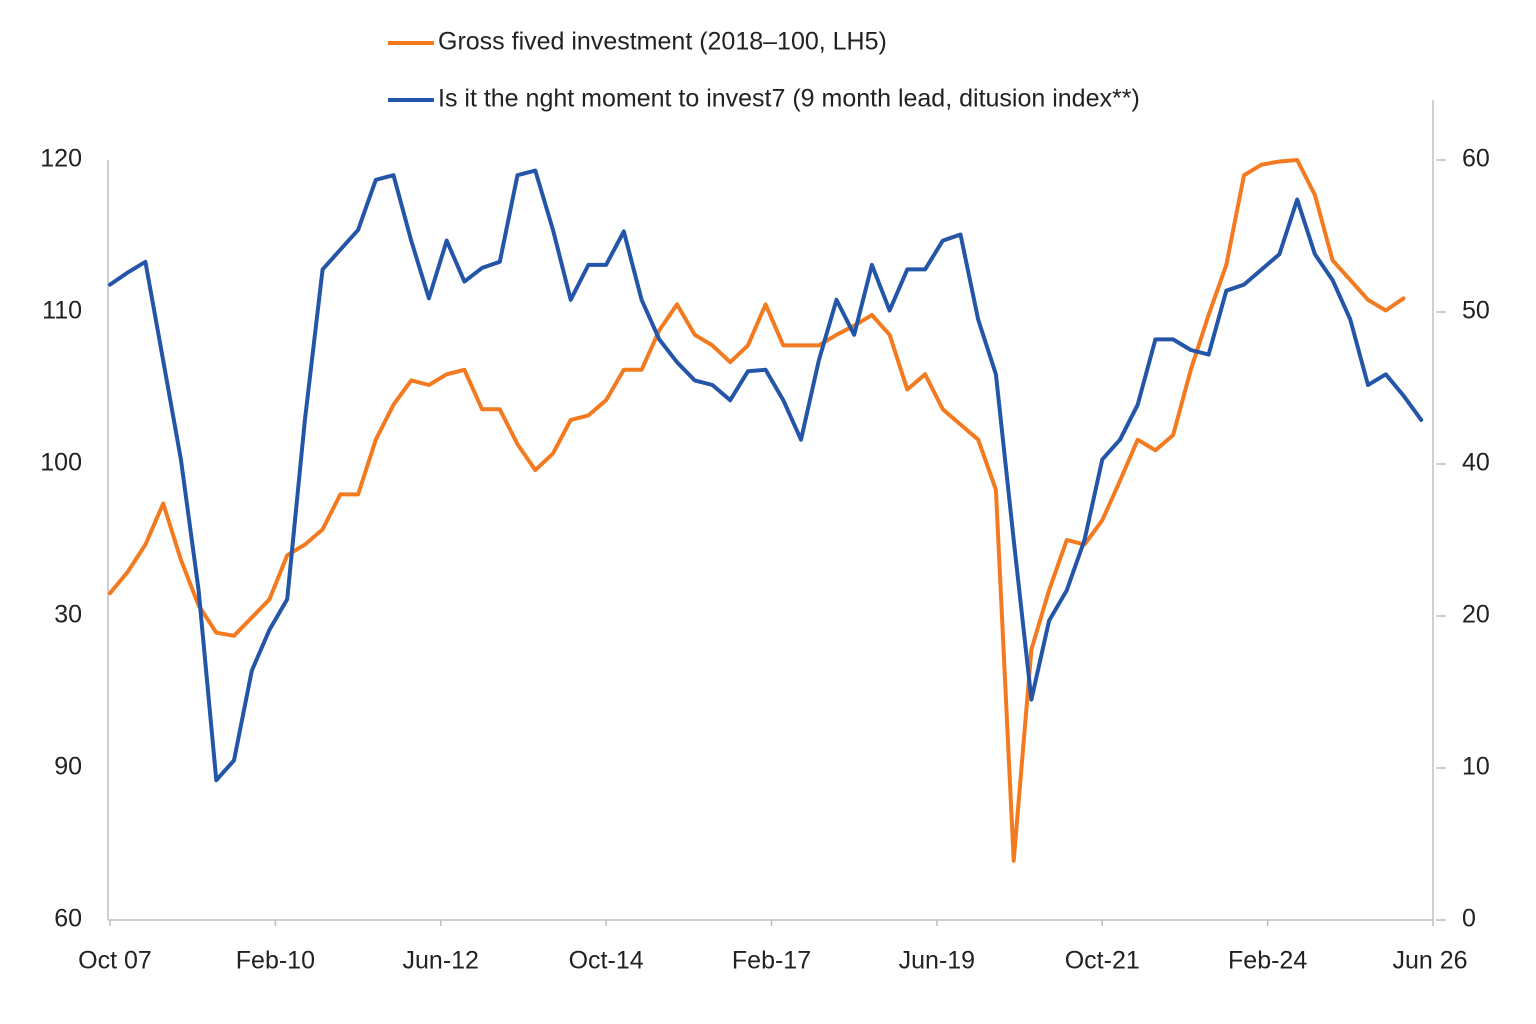 The height and width of the screenshot is (1024, 1536). What do you see at coordinates (61, 463) in the screenshot?
I see `y-tick-label: 100` at bounding box center [61, 463].